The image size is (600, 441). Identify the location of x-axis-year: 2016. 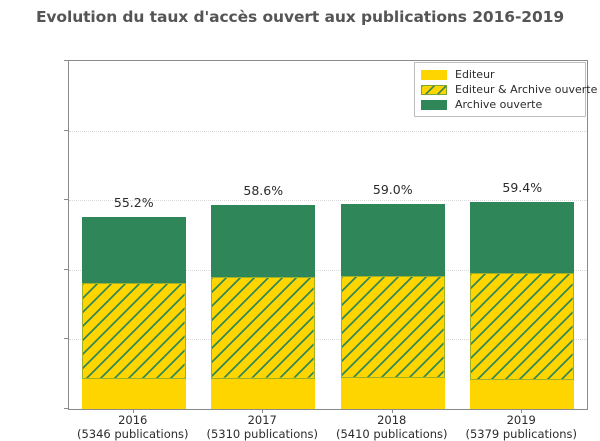
(132, 420).